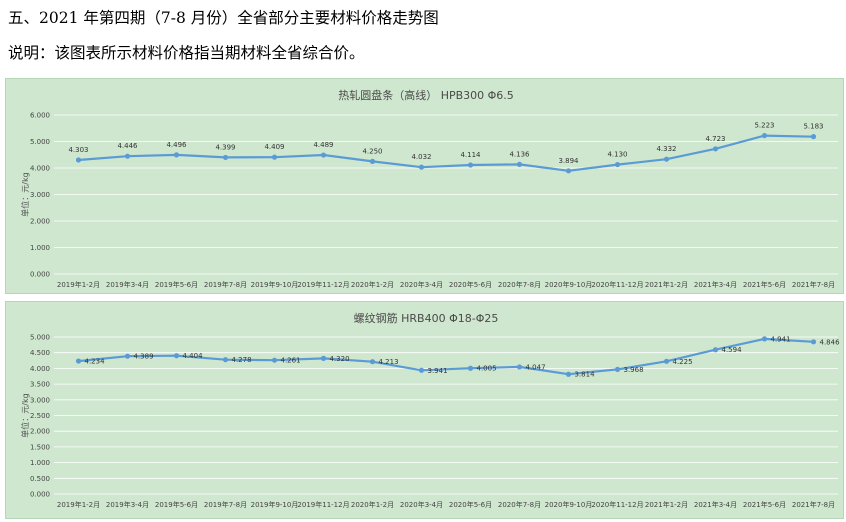  I want to click on x-tick-label: 2020年1-2月, so click(372, 284).